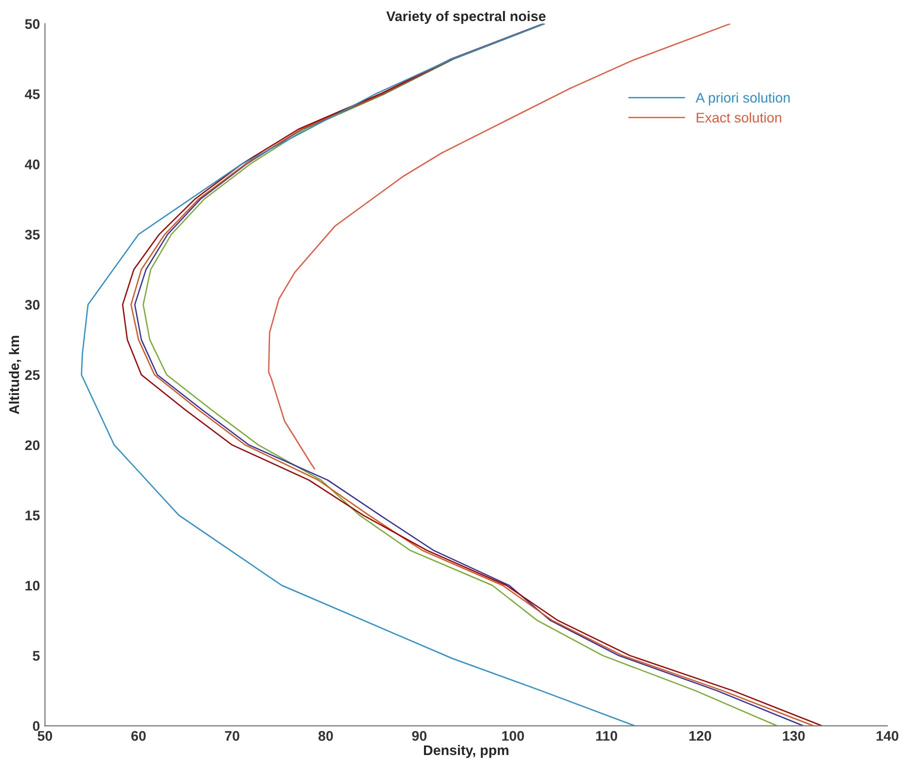 The height and width of the screenshot is (768, 899). I want to click on y-tick-label: 15, so click(33, 515).